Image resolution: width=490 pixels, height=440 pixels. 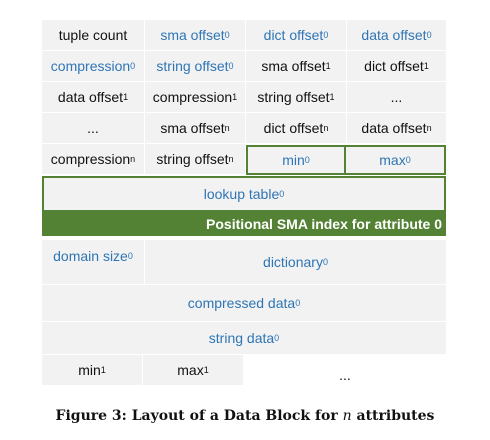 What do you see at coordinates (93, 278) in the screenshot?
I see `dictionary-filler` at bounding box center [93, 278].